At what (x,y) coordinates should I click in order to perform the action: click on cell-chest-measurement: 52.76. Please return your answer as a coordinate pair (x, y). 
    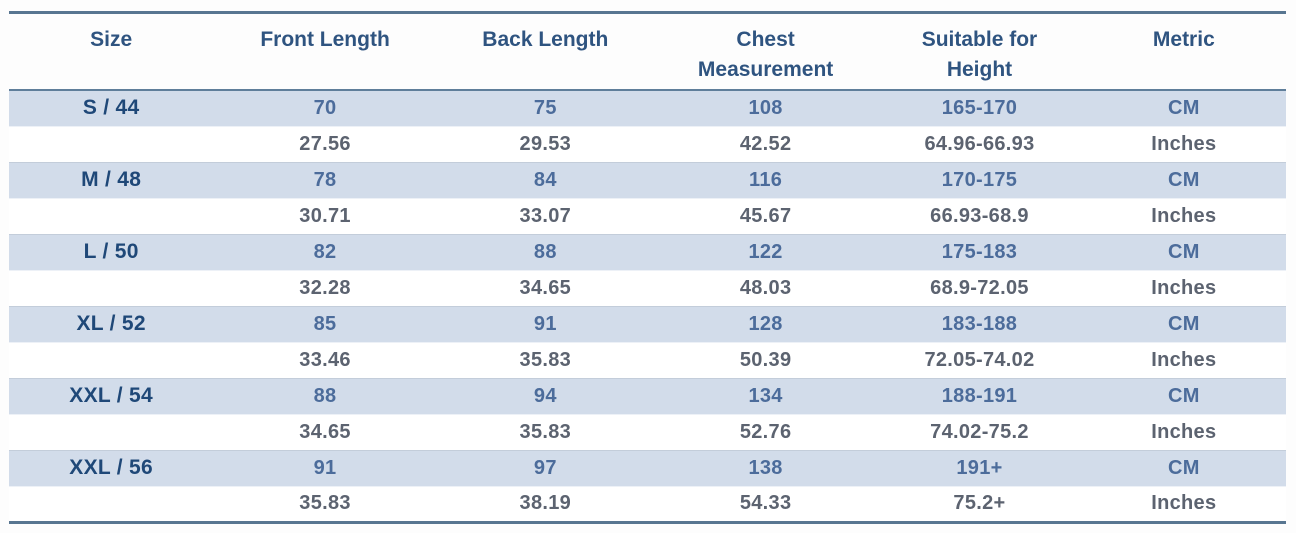
    Looking at the image, I should click on (765, 432).